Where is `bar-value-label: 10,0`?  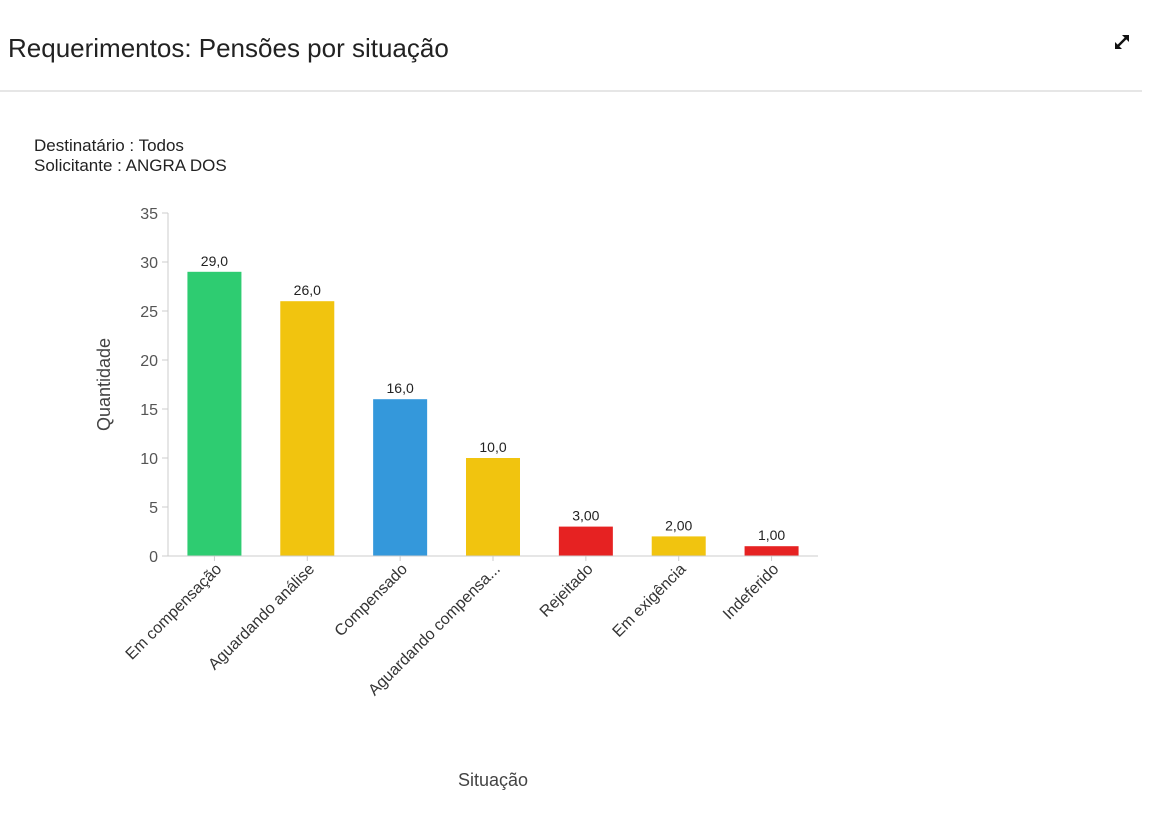 bar-value-label: 10,0 is located at coordinates (492, 447).